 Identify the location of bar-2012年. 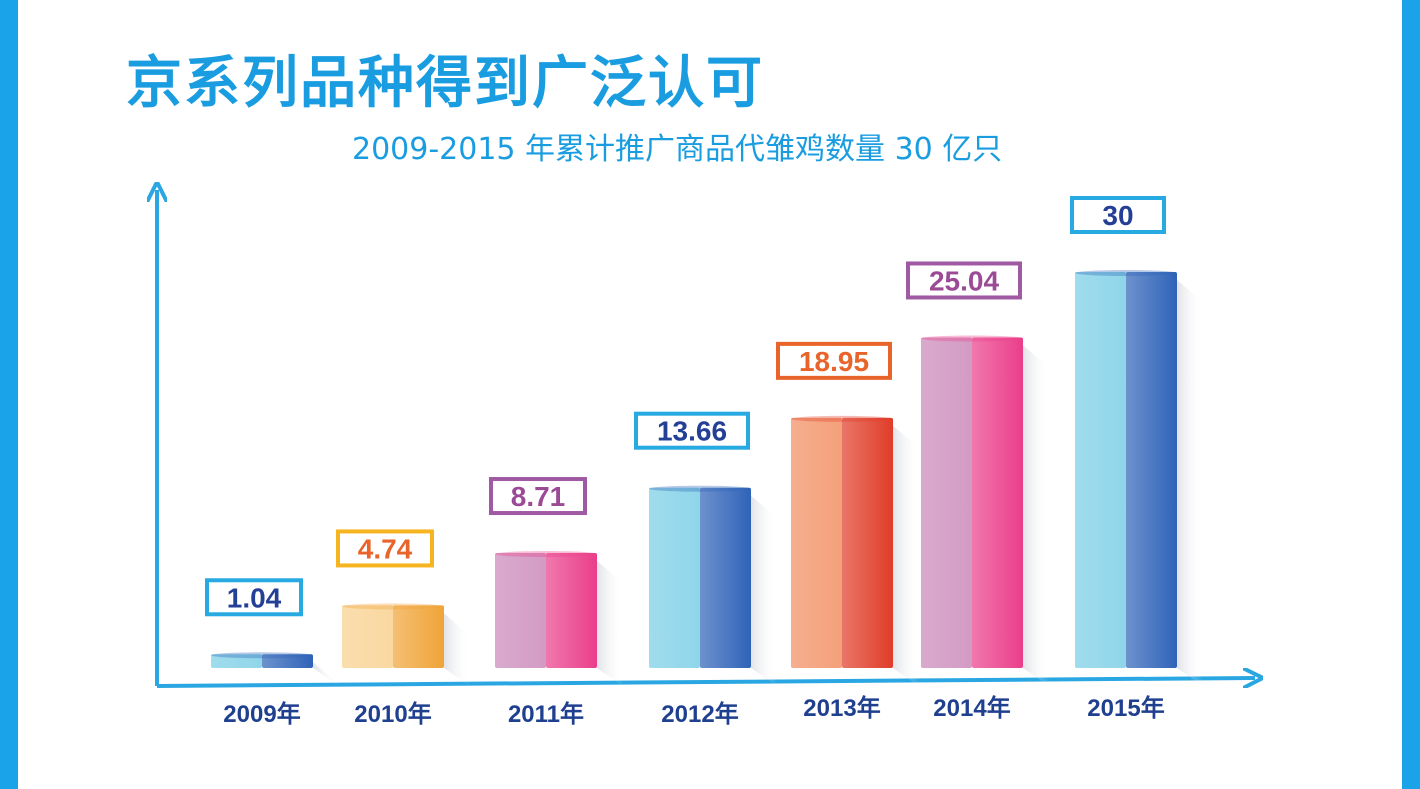
(713, 585).